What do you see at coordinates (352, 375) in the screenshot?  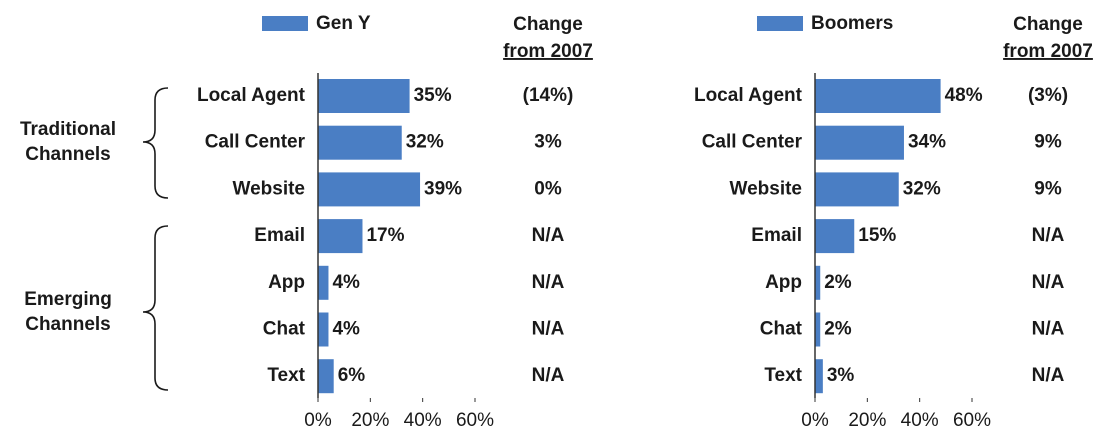 I see `value-label: 6%` at bounding box center [352, 375].